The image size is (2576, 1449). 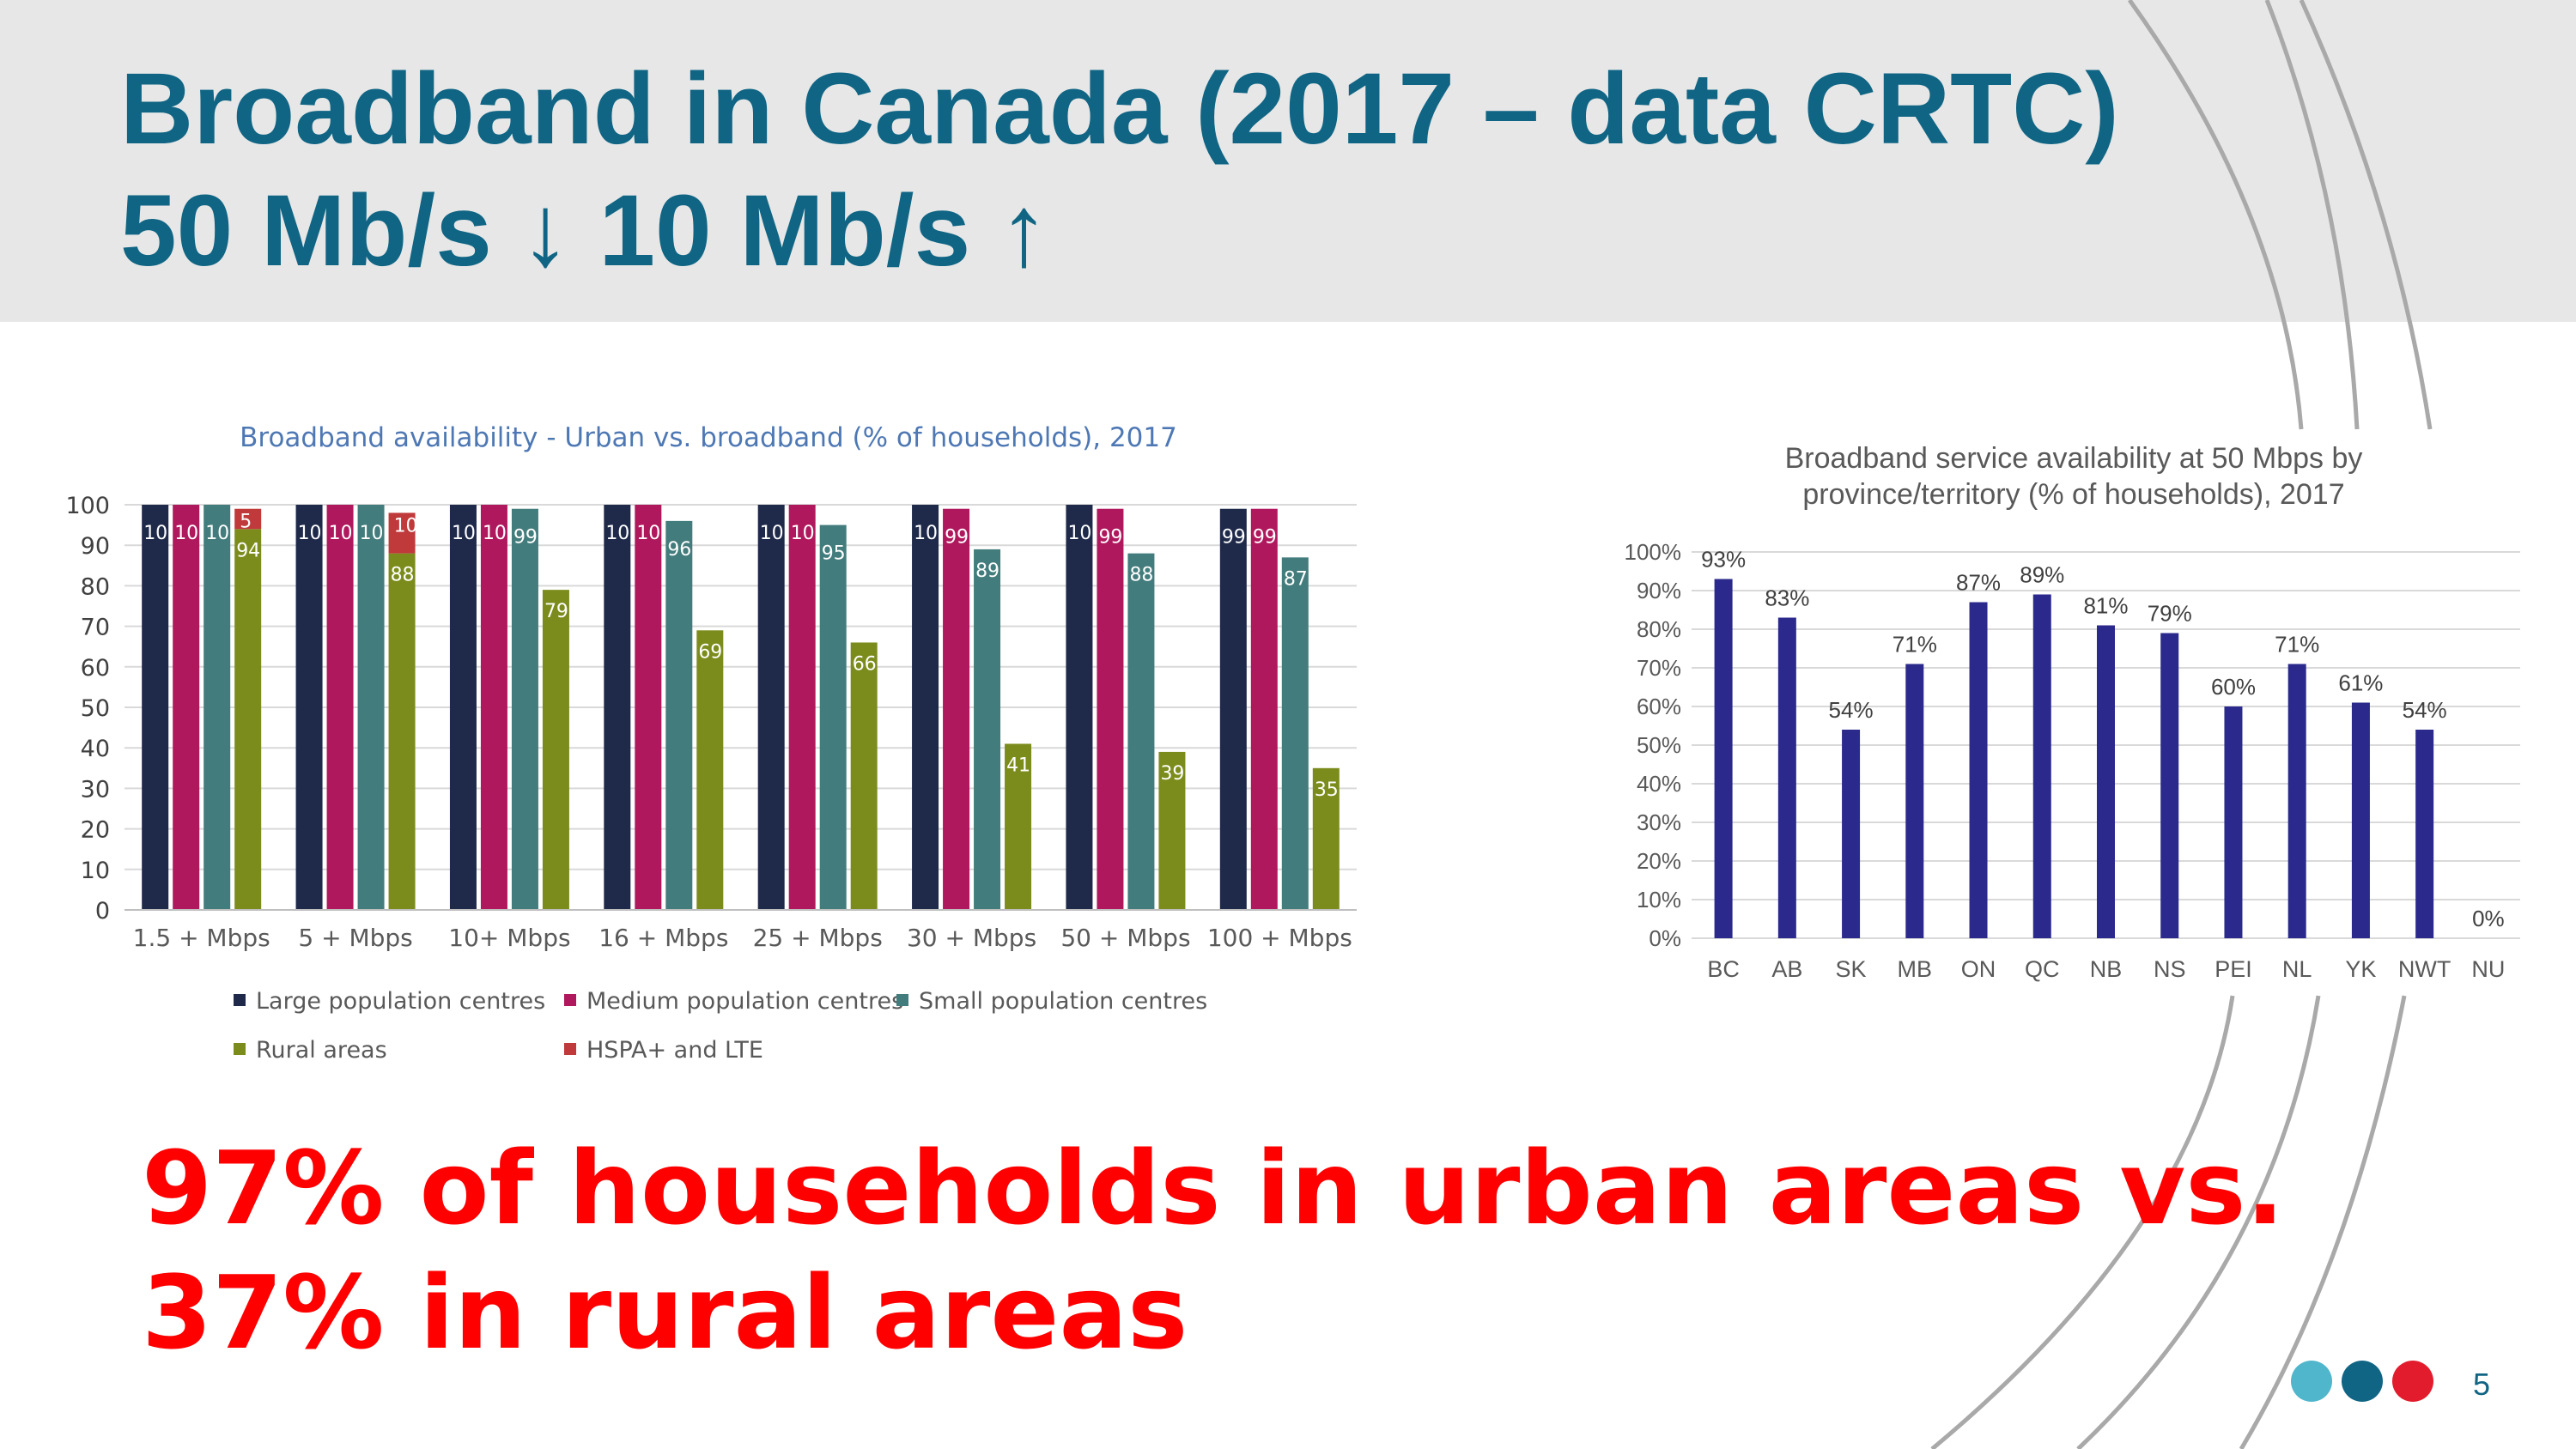 What do you see at coordinates (96, 789) in the screenshot?
I see `chart1-ytick: 30` at bounding box center [96, 789].